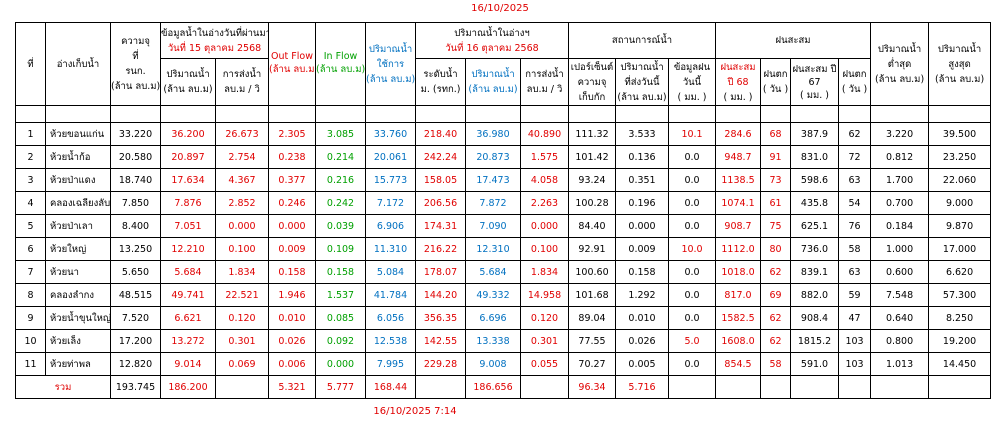 The image size is (1000, 425). Describe the element at coordinates (738, 364) in the screenshot. I see `cell: 854.5` at that location.